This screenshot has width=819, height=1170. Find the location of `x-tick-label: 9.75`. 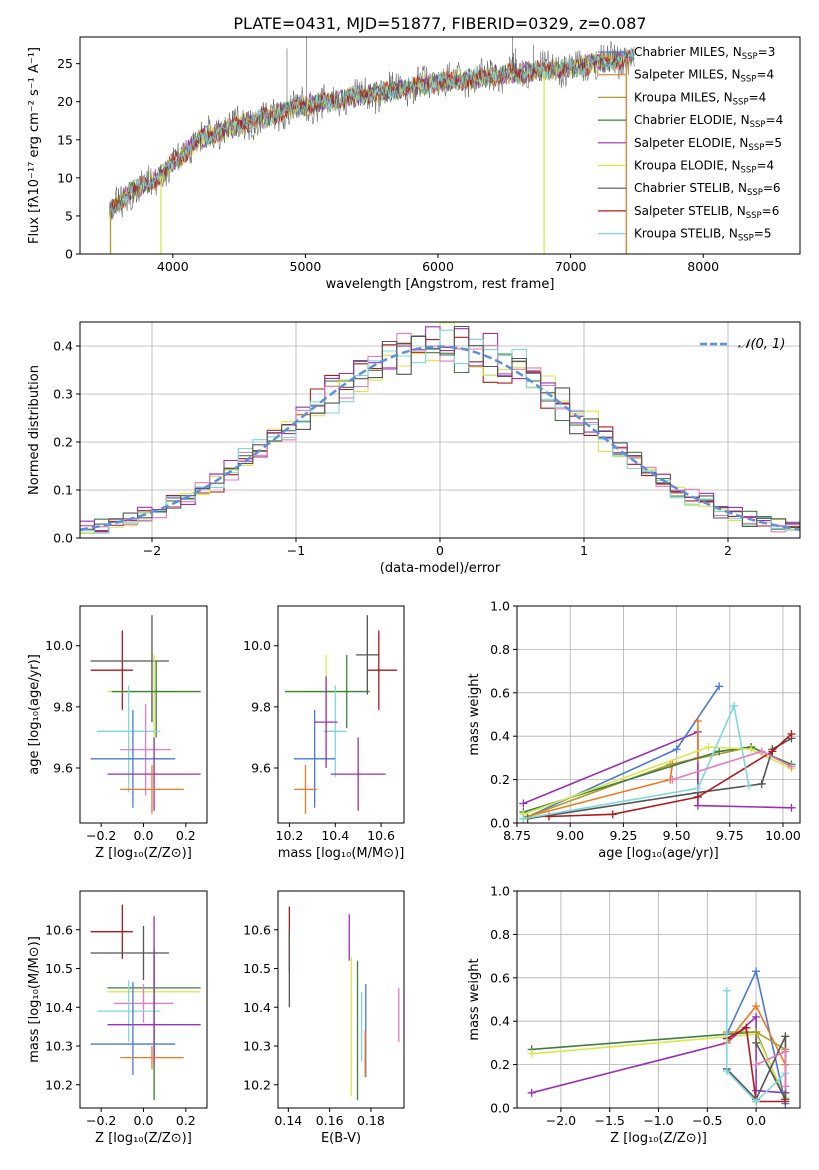

x-tick-label: 9.75 is located at coordinates (730, 835).